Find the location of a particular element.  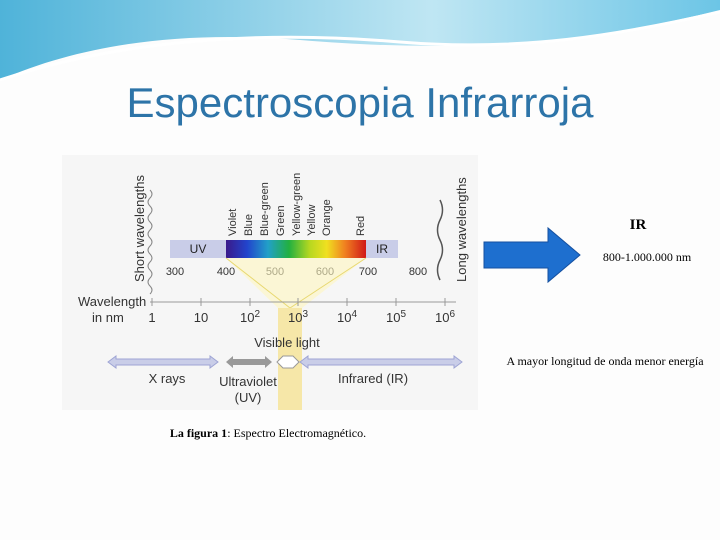

axis-label: in nm is located at coordinates (108, 317).